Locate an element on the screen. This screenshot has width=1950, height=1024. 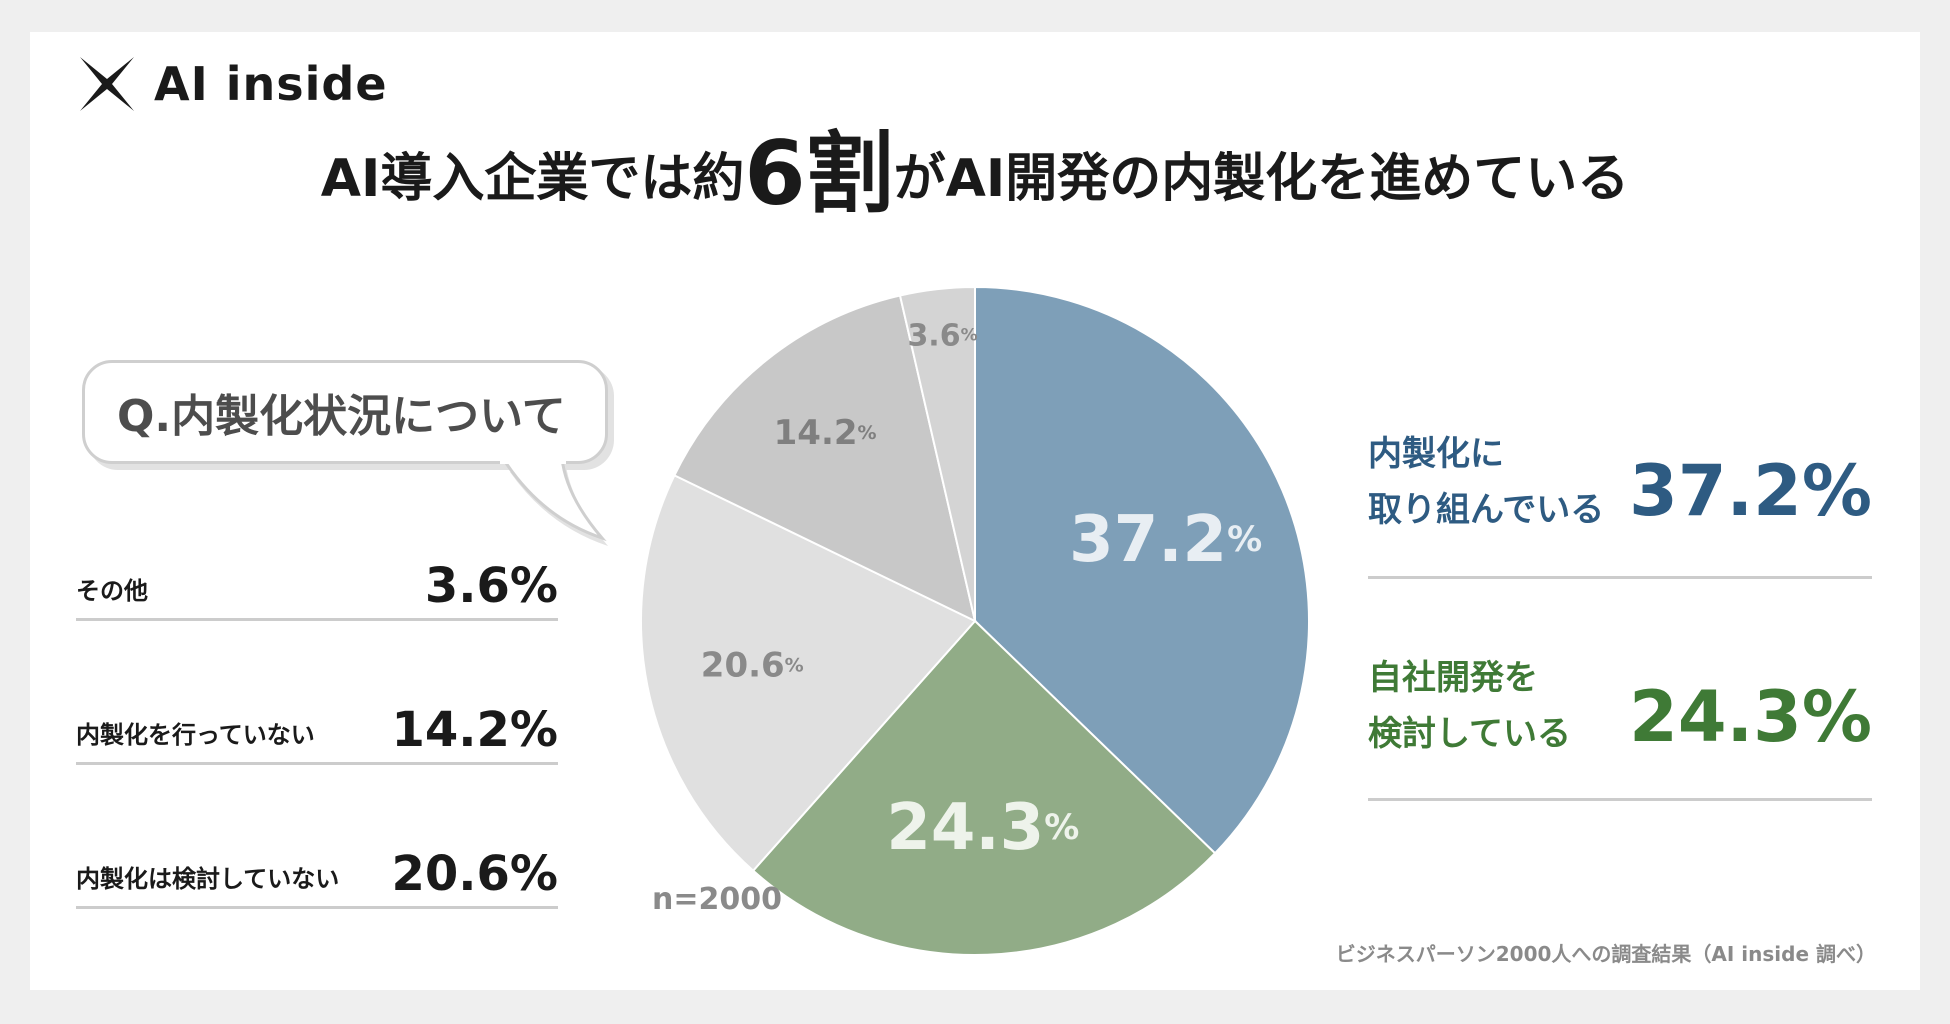
legend-row-not-considering: 内製化は検討していない 20.6% is located at coordinates (317, 870).